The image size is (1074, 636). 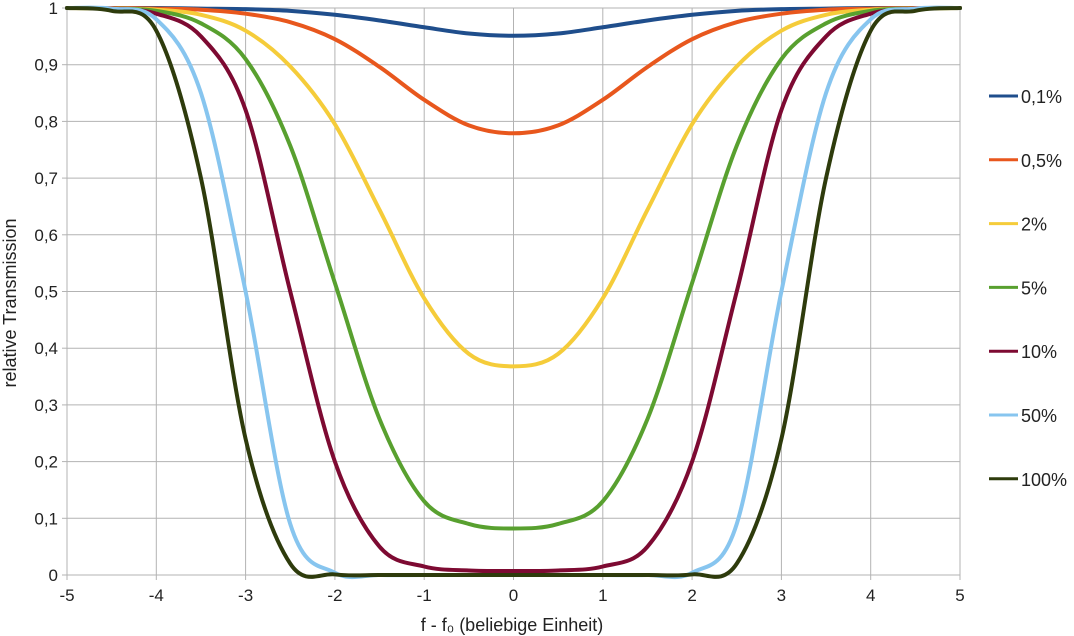 What do you see at coordinates (46, 235) in the screenshot?
I see `y-tick-label: 0,6` at bounding box center [46, 235].